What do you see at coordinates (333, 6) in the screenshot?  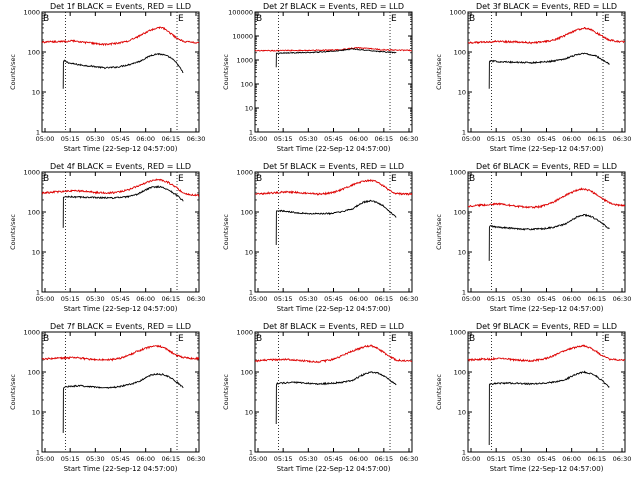 I see `panel-title: Det 2f BLACK = Events, RED = LLD` at bounding box center [333, 6].